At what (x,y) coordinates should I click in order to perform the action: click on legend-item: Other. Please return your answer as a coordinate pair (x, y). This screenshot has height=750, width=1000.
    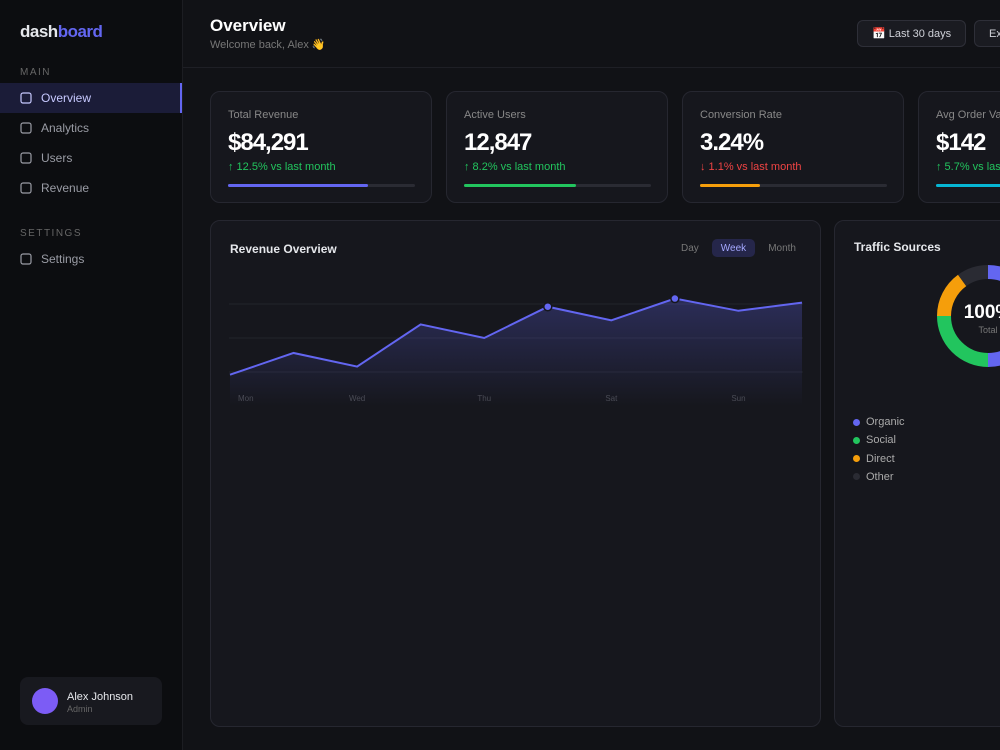
    Looking at the image, I should click on (873, 477).